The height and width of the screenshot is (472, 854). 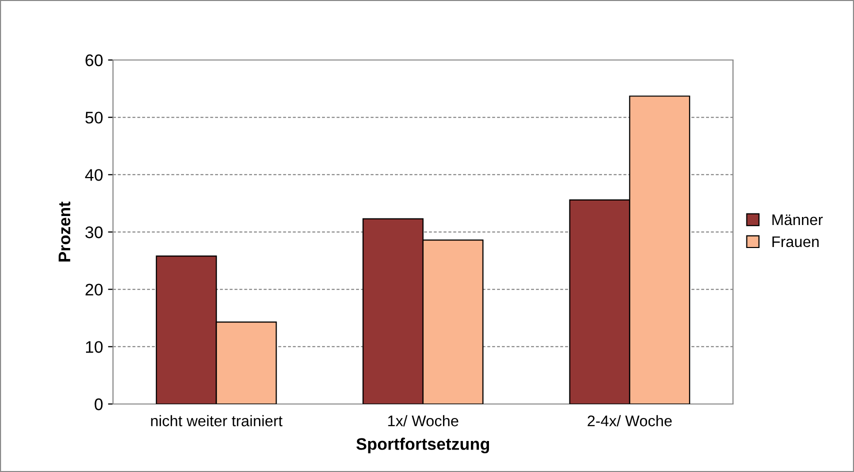 I want to click on x-axis-title: Sportfortsetzung, so click(x=423, y=446).